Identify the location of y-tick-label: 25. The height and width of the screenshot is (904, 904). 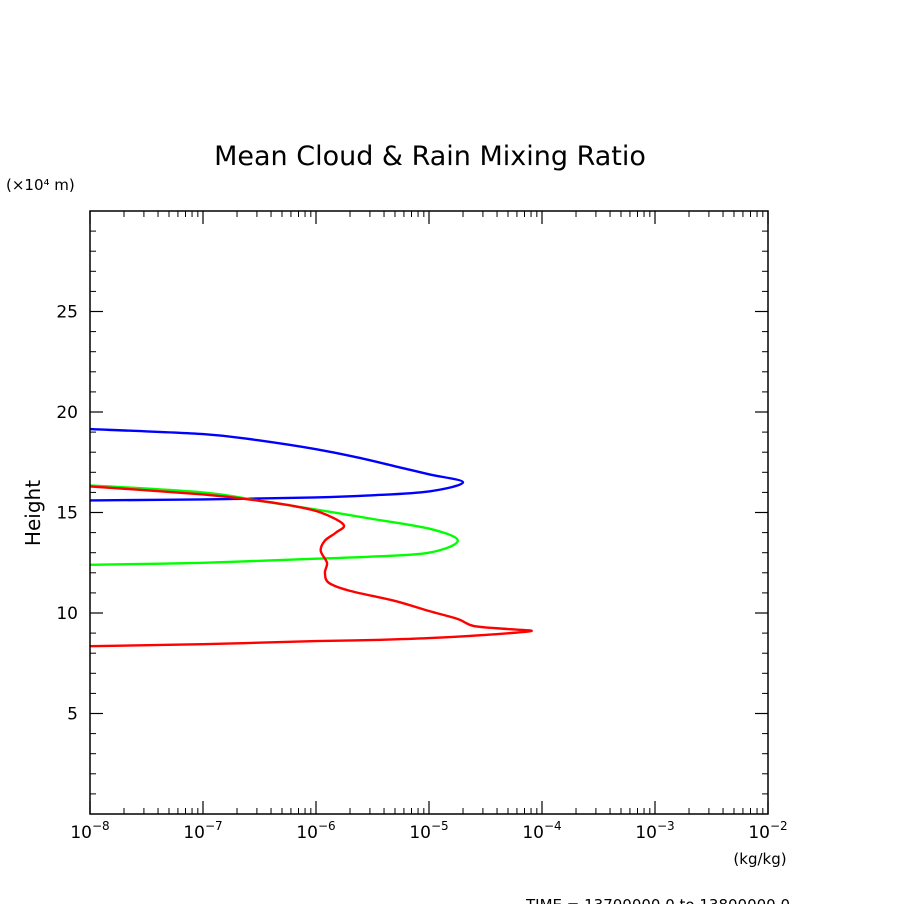
(67, 313).